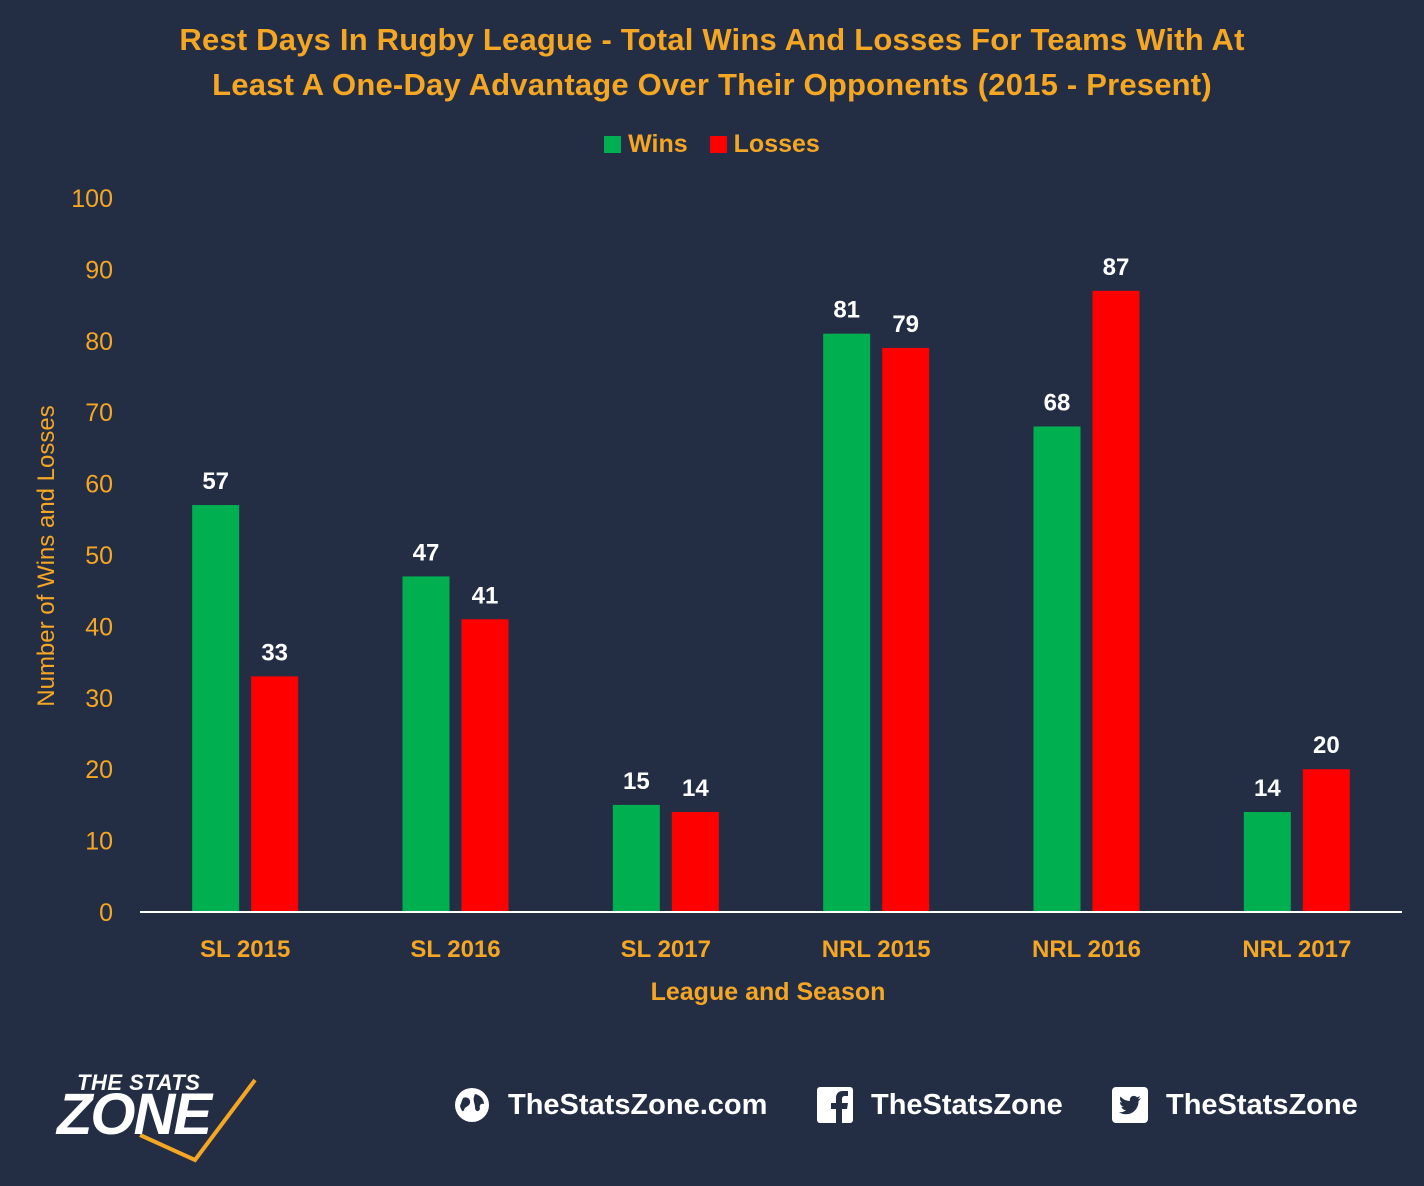 This screenshot has height=1186, width=1424. What do you see at coordinates (776, 144) in the screenshot?
I see `legend-label-losses: Losses` at bounding box center [776, 144].